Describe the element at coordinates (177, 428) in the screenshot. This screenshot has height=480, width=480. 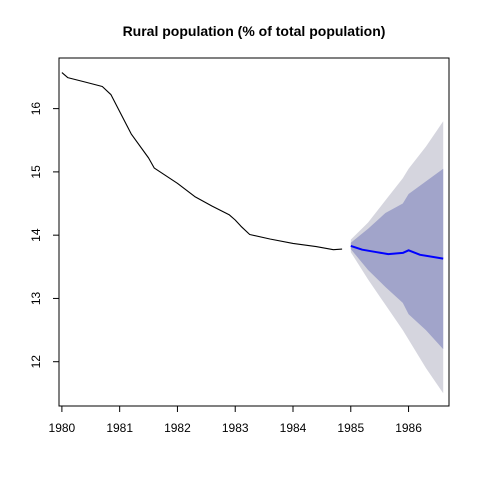
I see `x-tick-label: 1982` at that location.